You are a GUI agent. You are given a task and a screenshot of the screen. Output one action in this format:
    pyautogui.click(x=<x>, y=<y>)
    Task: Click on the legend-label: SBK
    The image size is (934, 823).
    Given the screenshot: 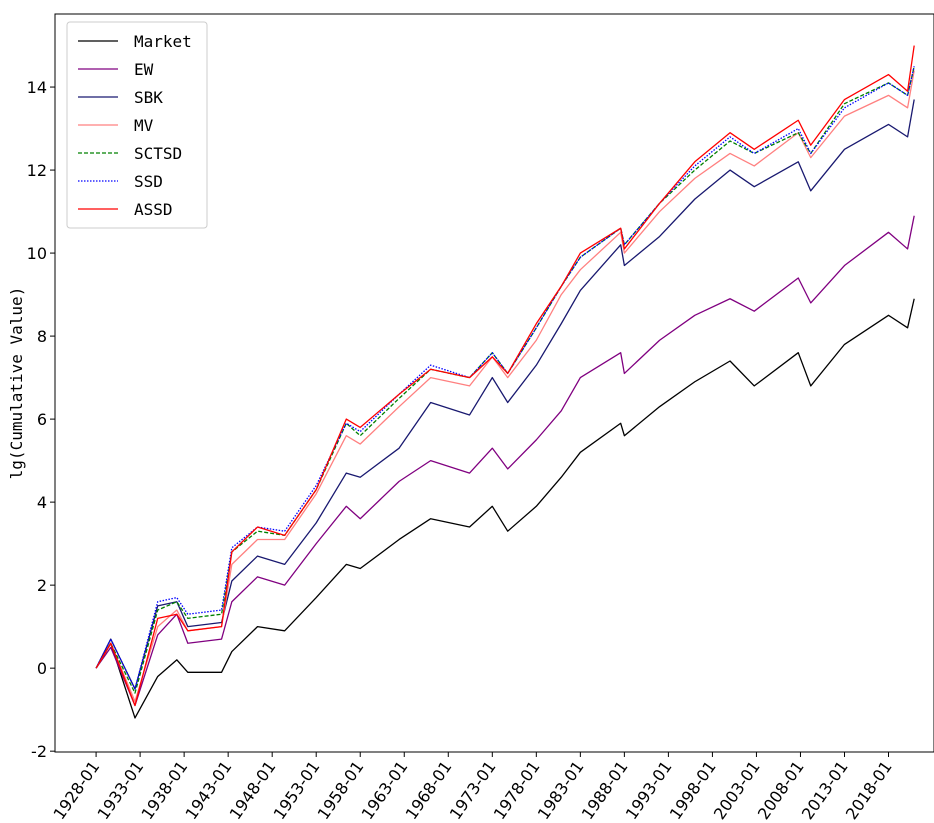 What is the action you would take?
    pyautogui.click(x=148, y=97)
    